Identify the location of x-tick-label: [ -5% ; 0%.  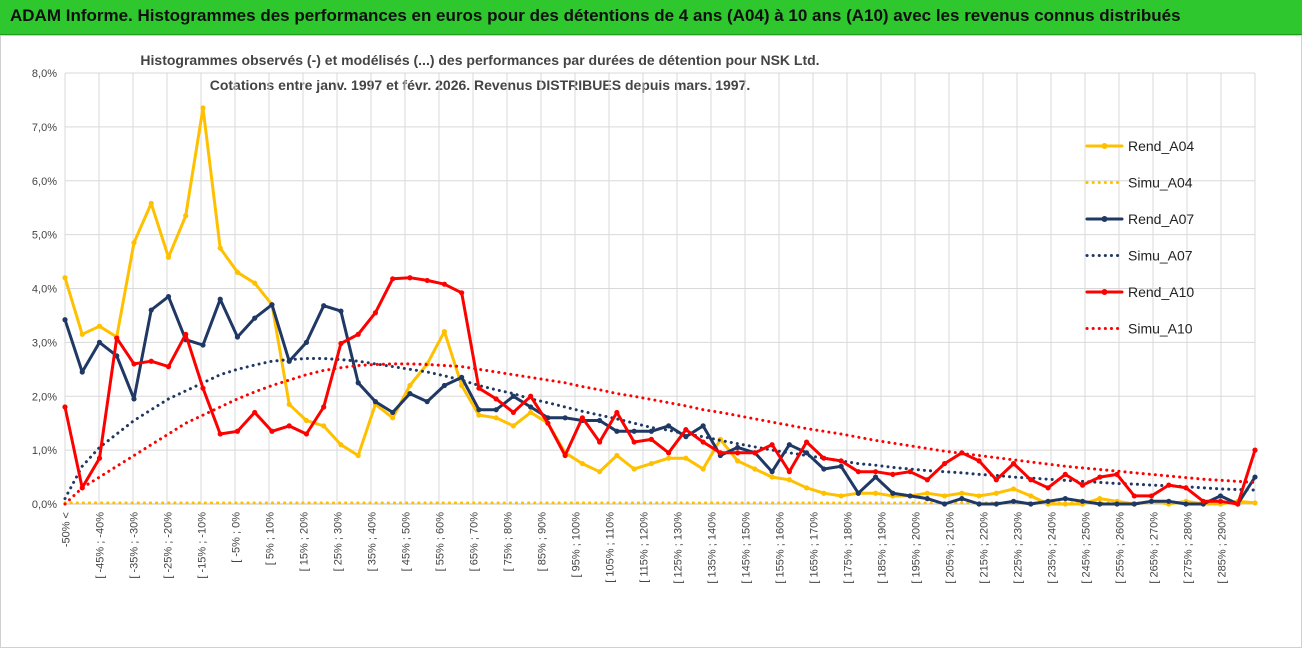
(237, 537).